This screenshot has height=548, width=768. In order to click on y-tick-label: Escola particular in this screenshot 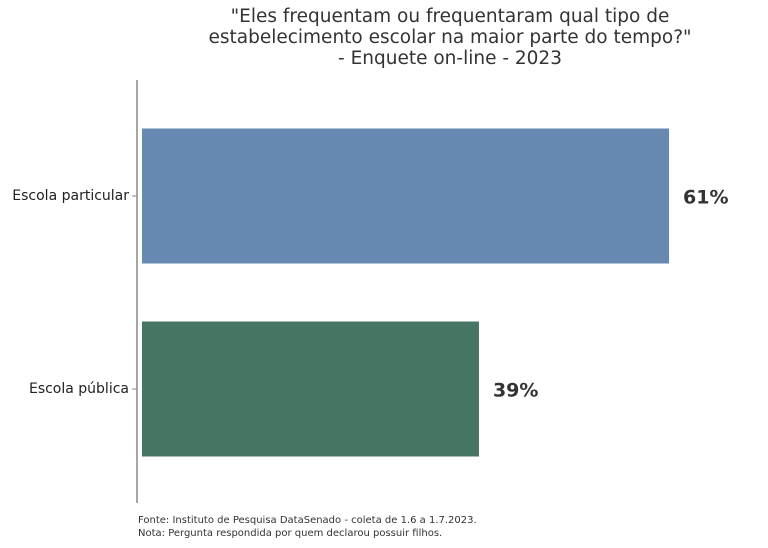, I will do `click(70, 196)`.